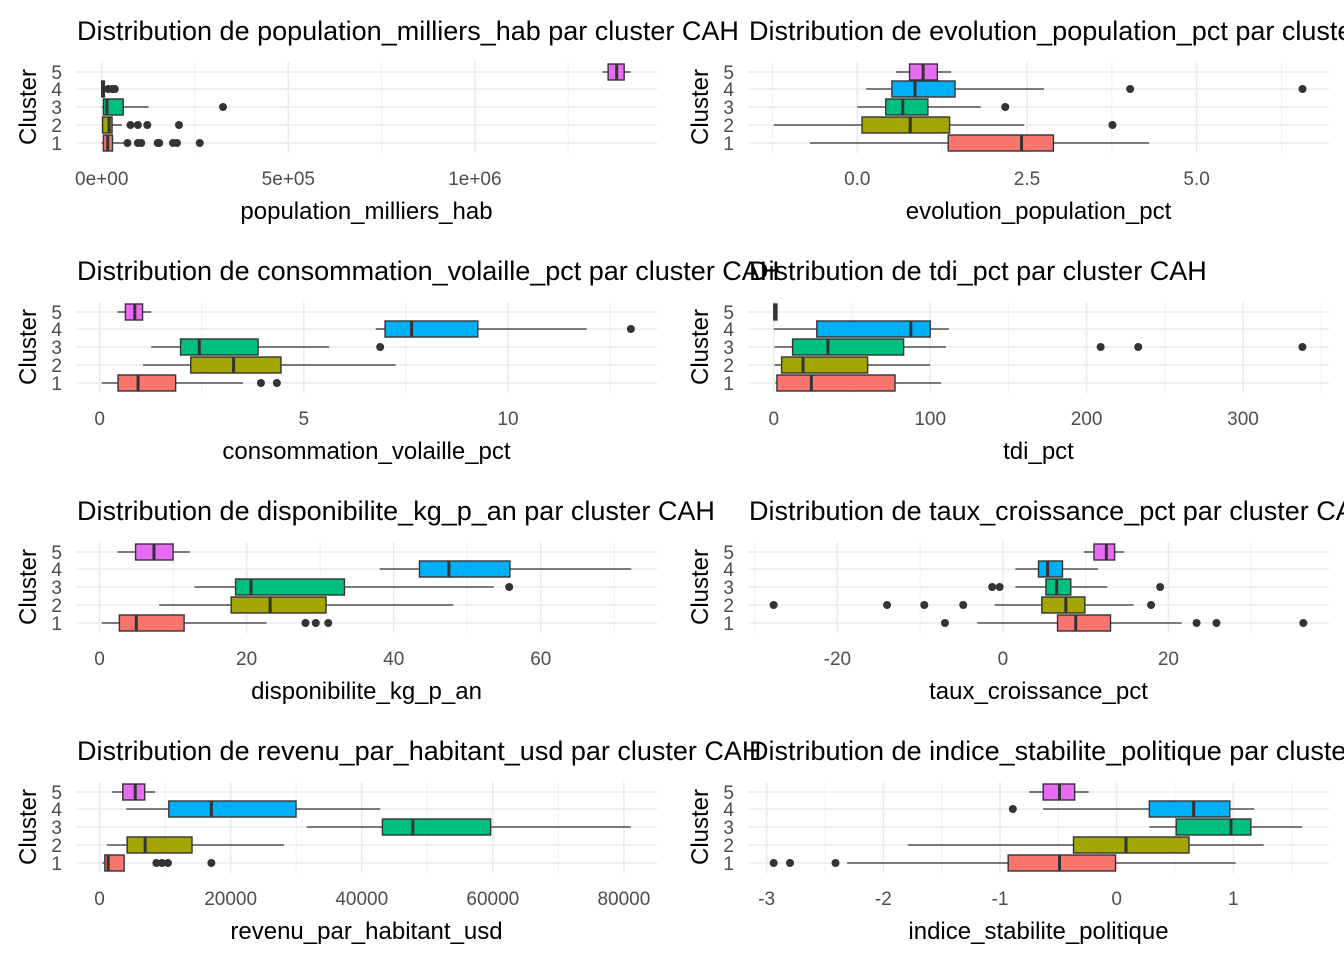 The height and width of the screenshot is (960, 1344). Describe the element at coordinates (1038, 451) in the screenshot. I see `x-axis-title: tdi_pct` at that location.